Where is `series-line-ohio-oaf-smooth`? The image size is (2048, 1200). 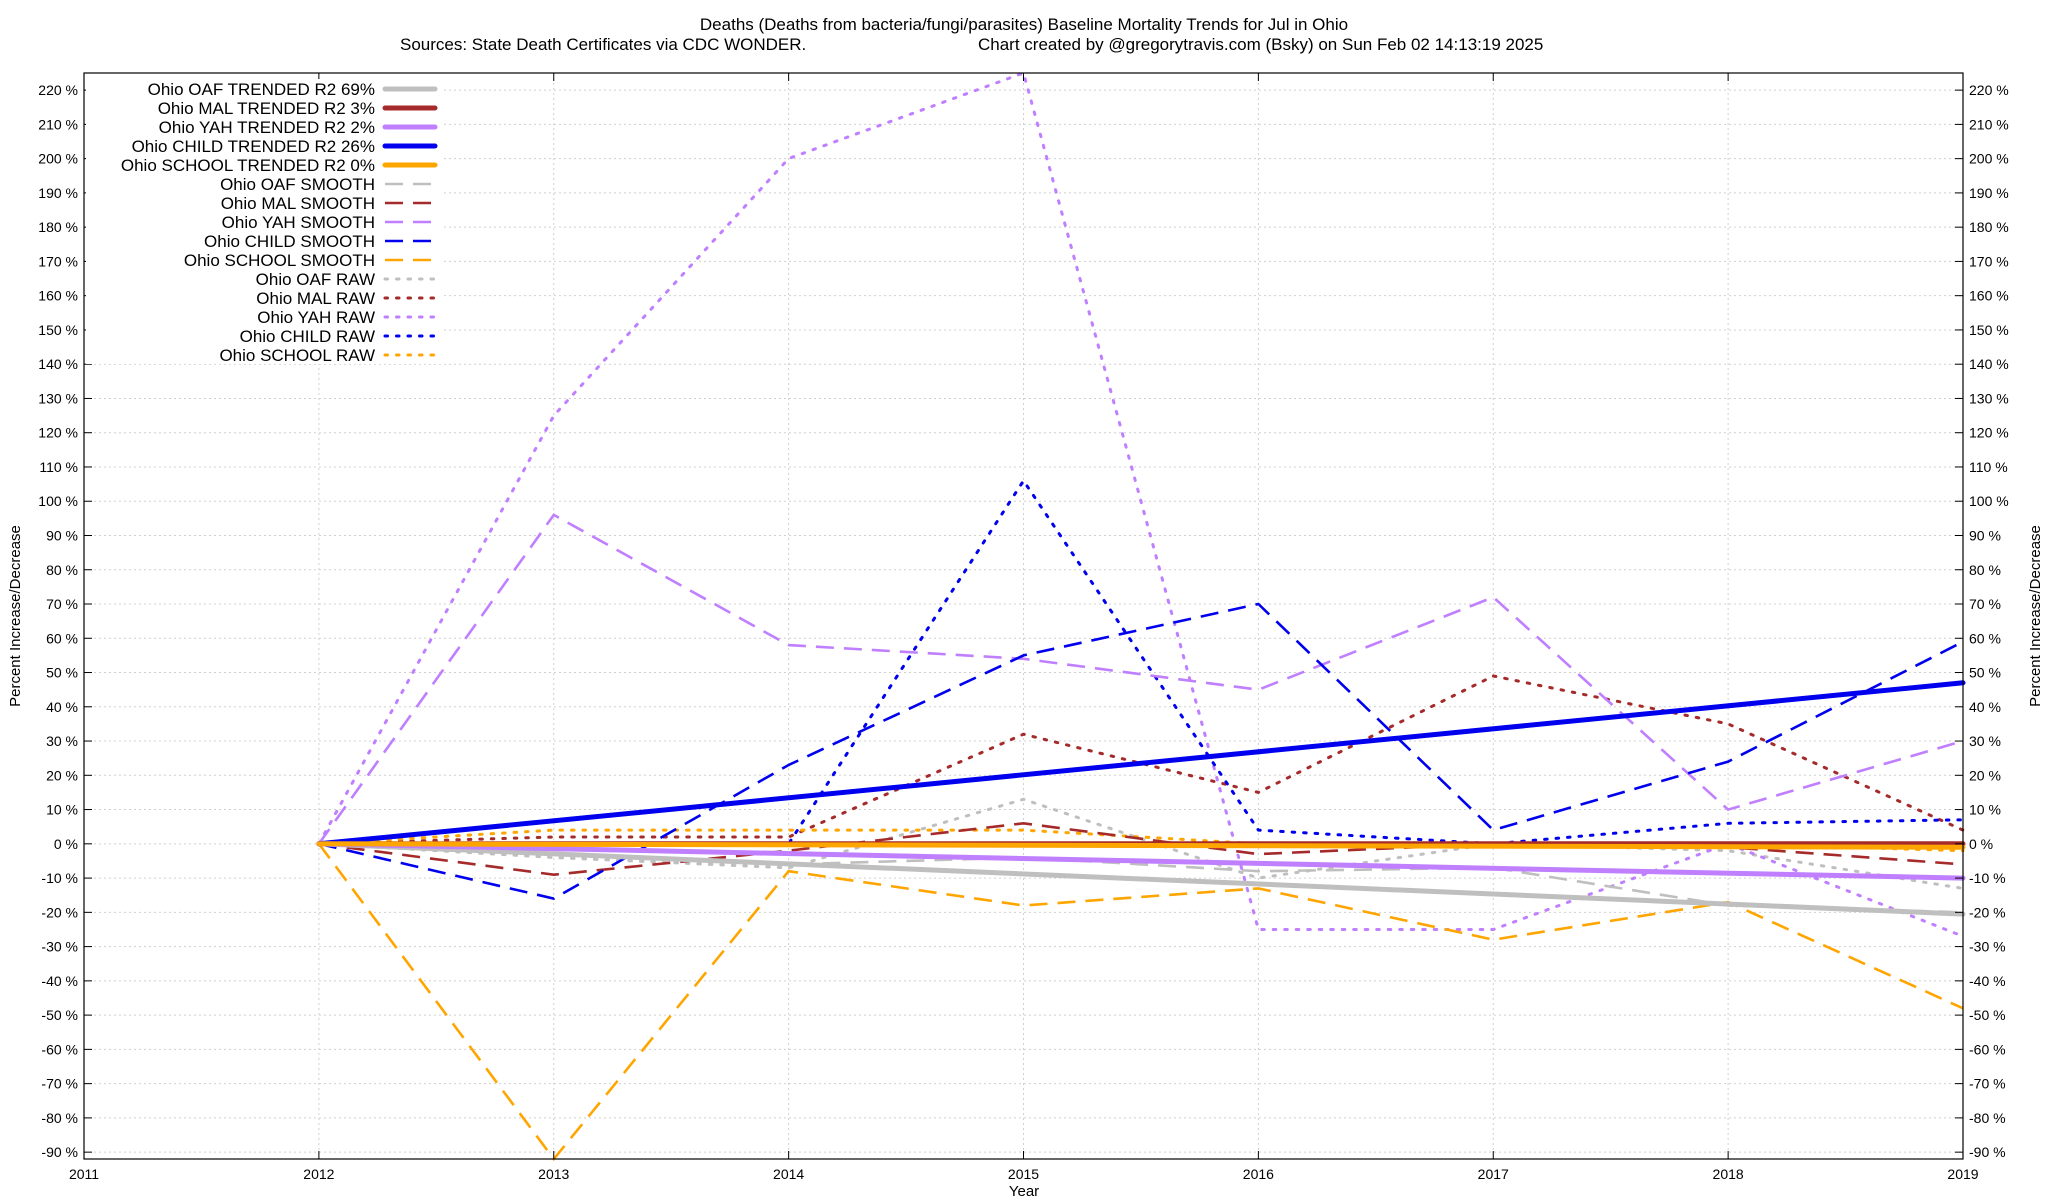 series-line-ohio-oaf-smooth is located at coordinates (1141, 878).